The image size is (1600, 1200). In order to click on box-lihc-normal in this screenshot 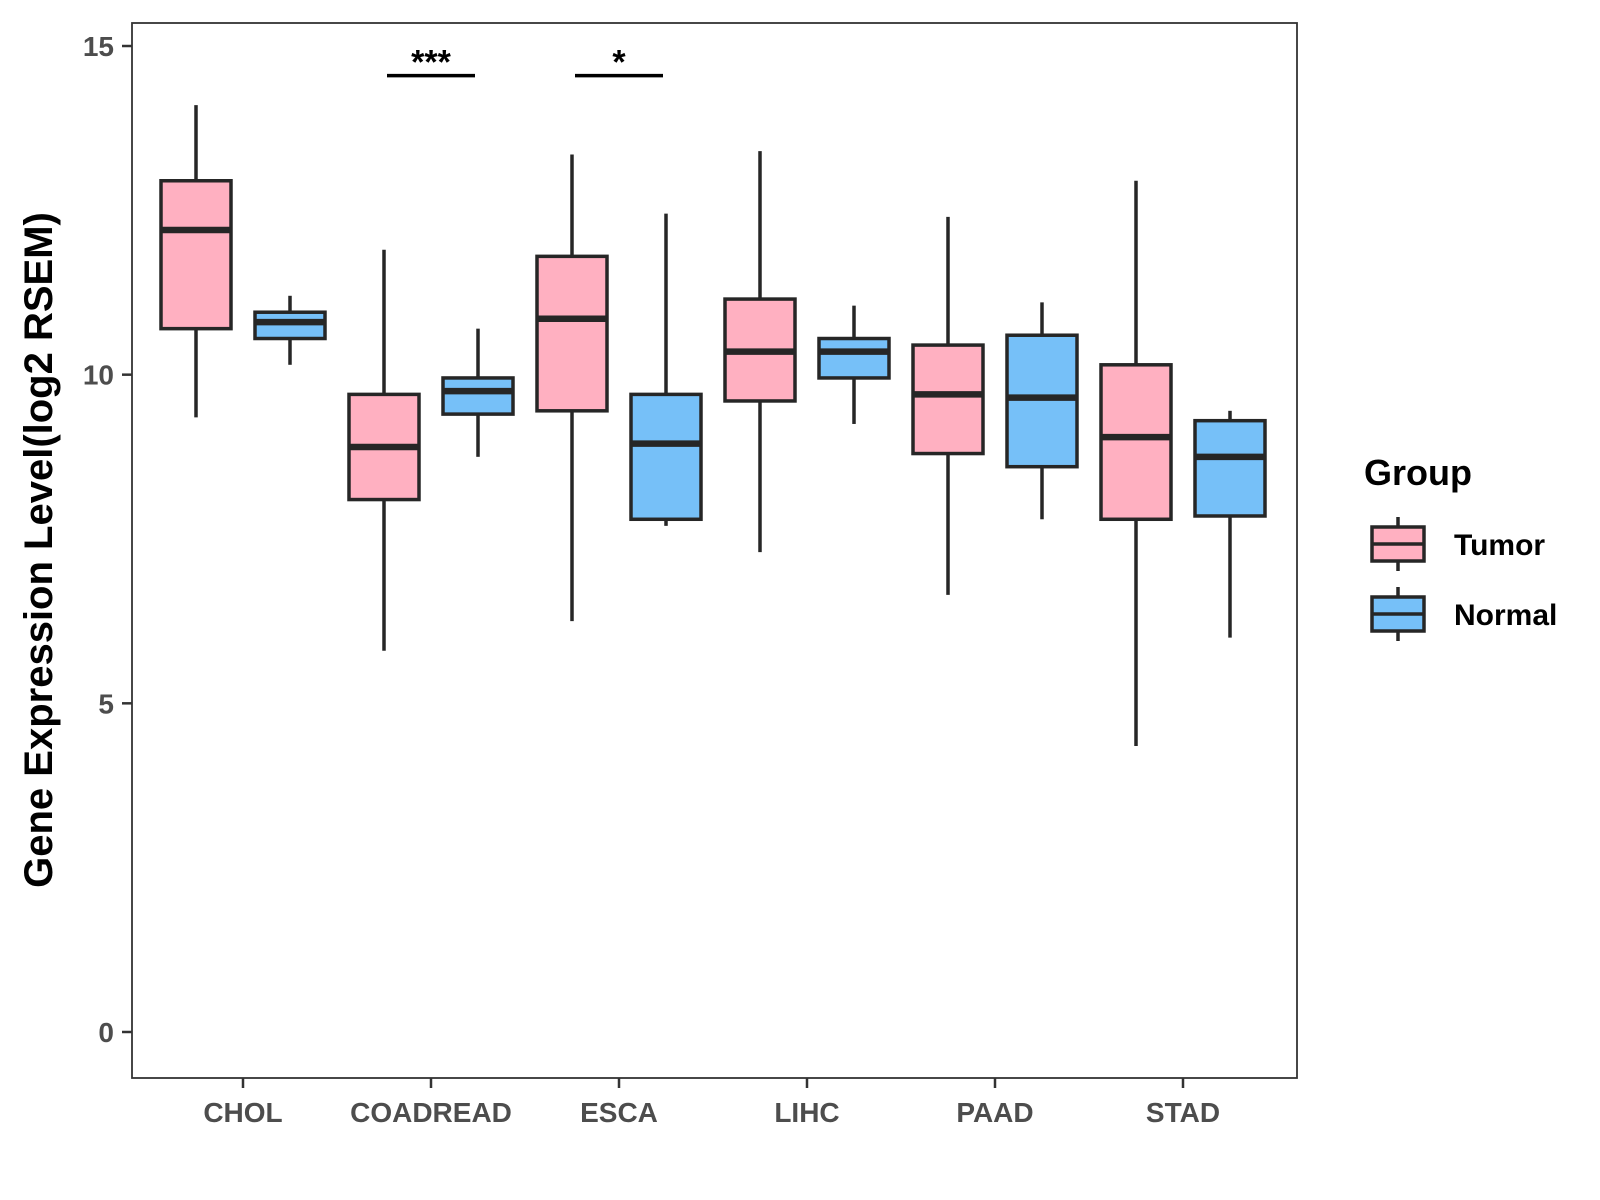, I will do `click(854, 364)`.